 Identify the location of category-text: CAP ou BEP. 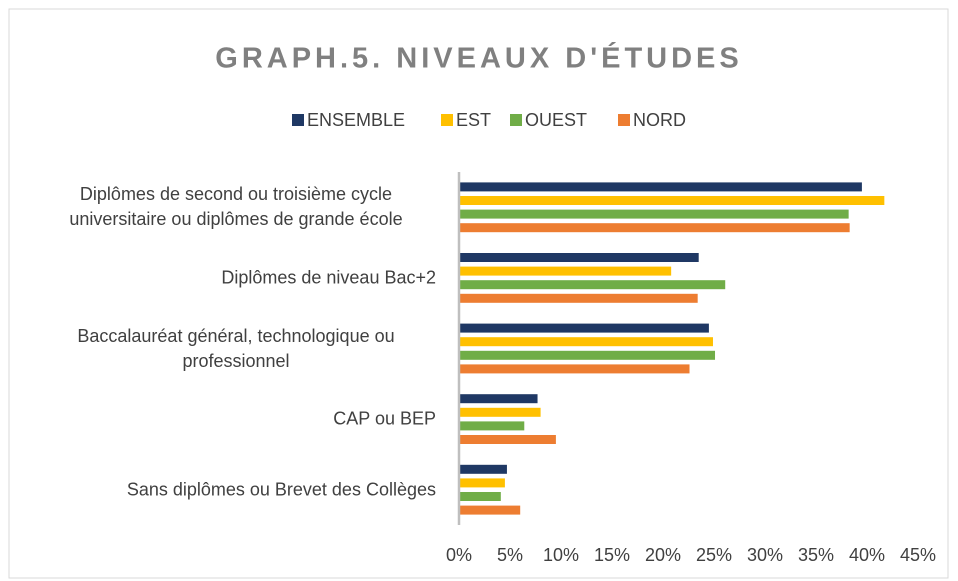
(384, 418).